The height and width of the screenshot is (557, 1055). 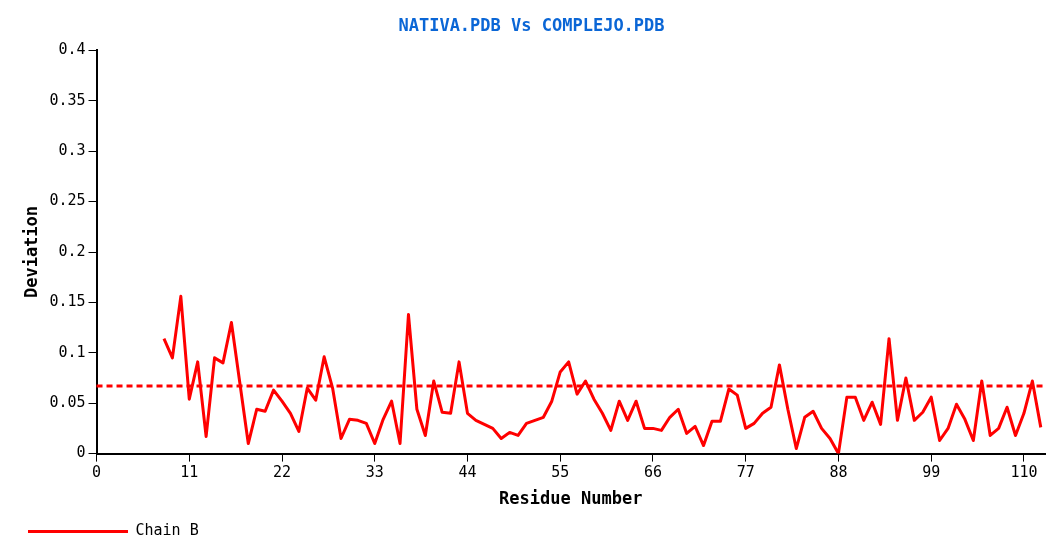 What do you see at coordinates (374, 472) in the screenshot?
I see `x-tick-label: 33` at bounding box center [374, 472].